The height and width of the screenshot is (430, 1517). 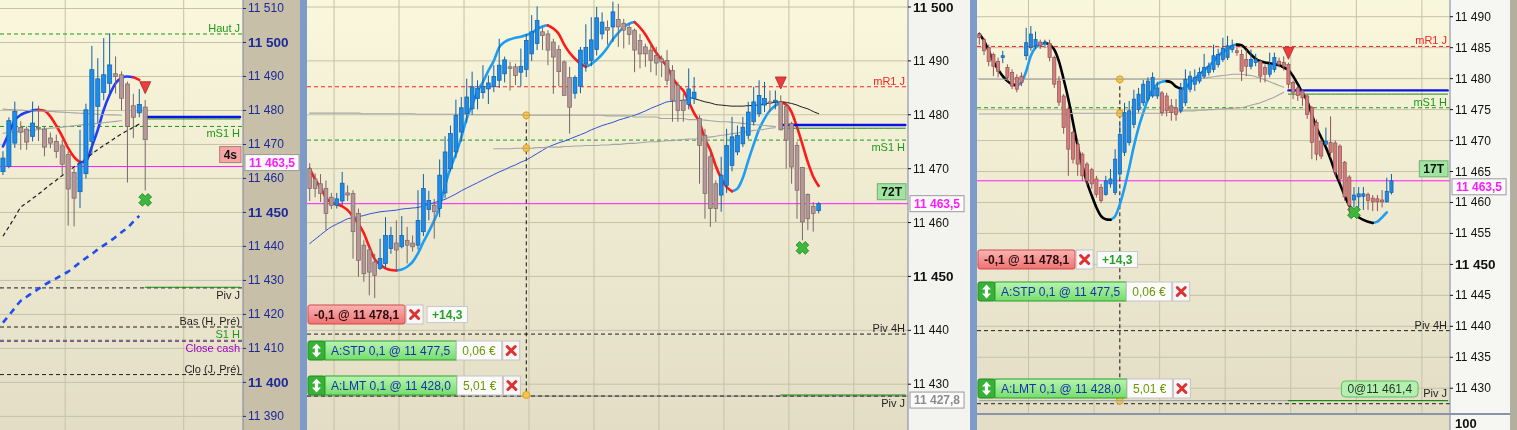 I want to click on y-tick-label: 11 435, so click(x=1473, y=357).